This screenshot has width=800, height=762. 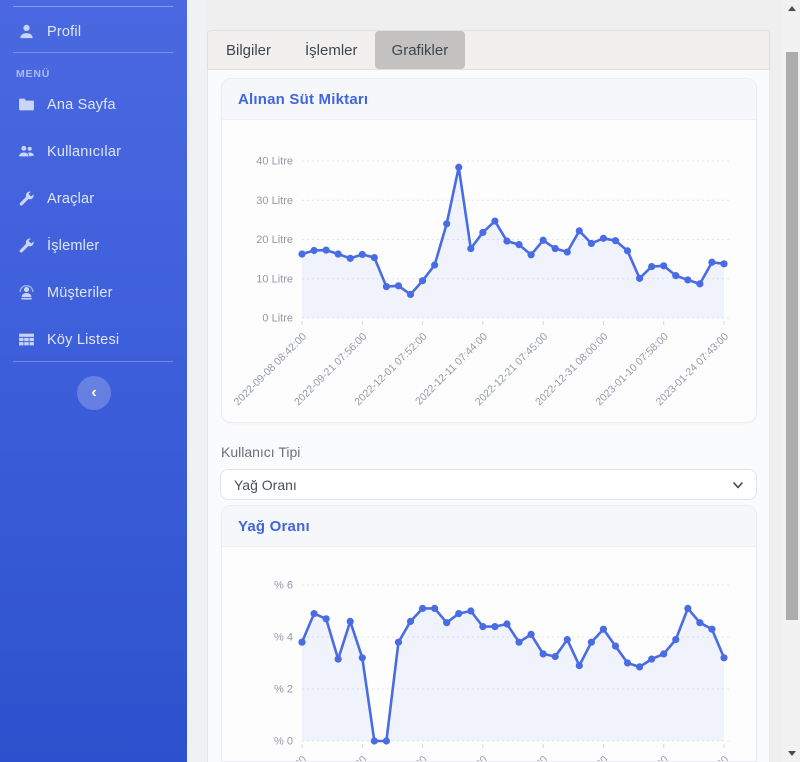 I want to click on milk-amount-card-header: Alınan Süt Miktarı, so click(x=489, y=99).